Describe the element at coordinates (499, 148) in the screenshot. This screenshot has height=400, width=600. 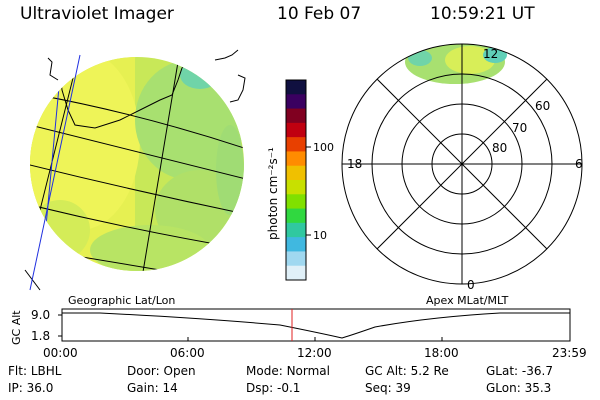
I see `mlat-label-80: 80` at that location.